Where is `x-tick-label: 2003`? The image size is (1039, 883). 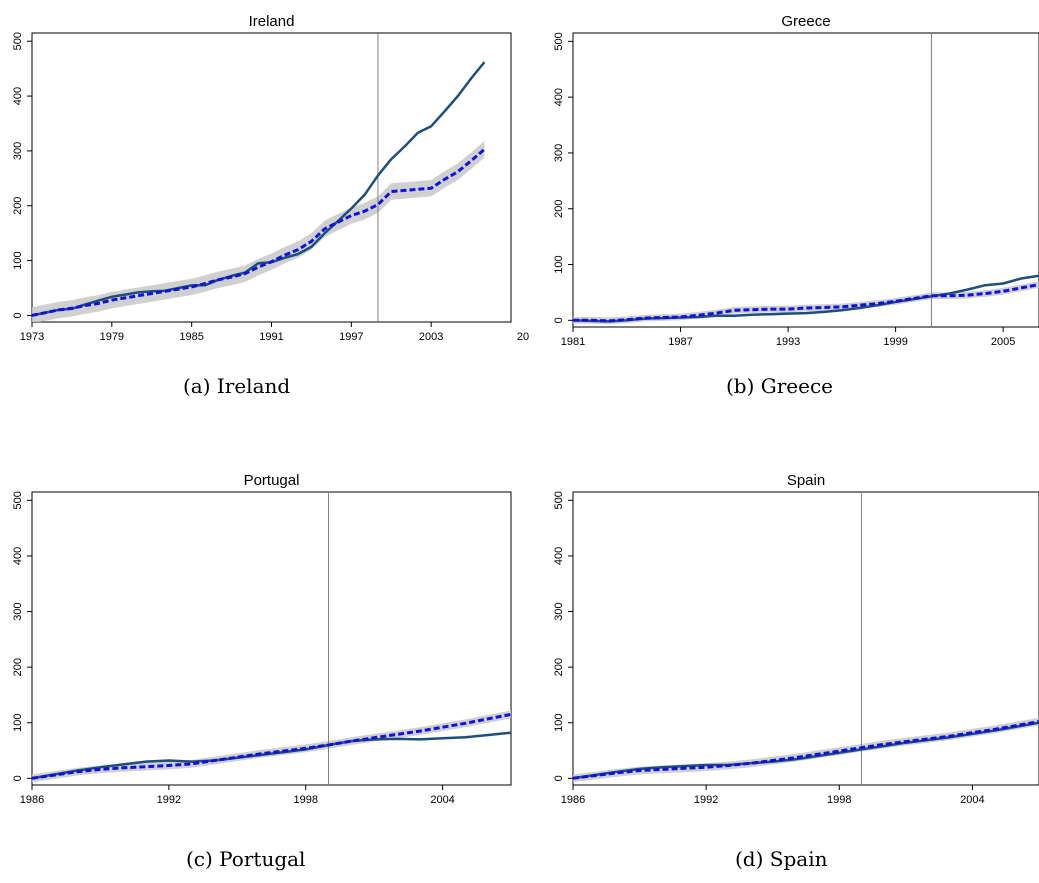 x-tick-label: 2003 is located at coordinates (431, 337).